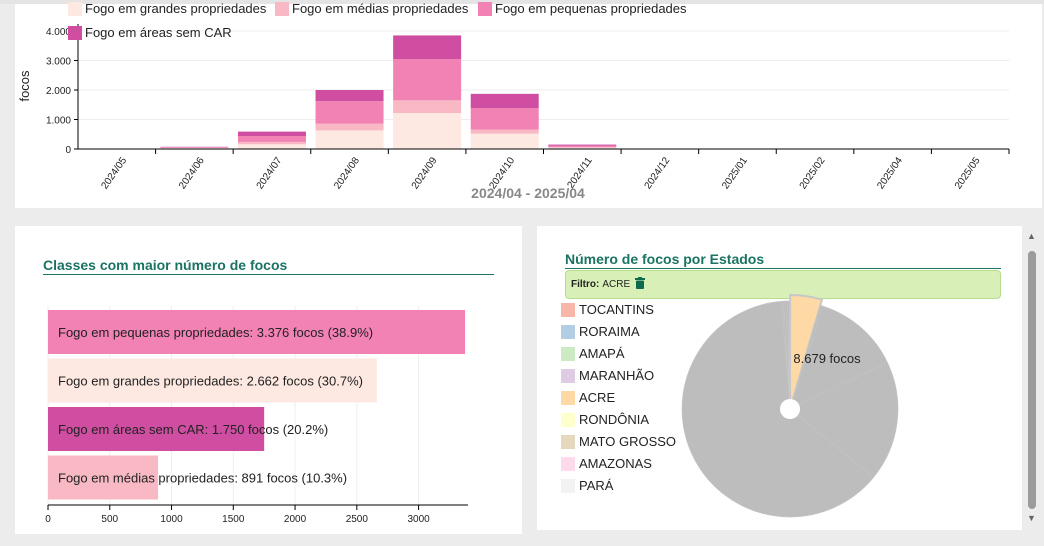 This screenshot has width=1044, height=546. I want to click on pie-legend-item: AMAZONAS, so click(606, 463).